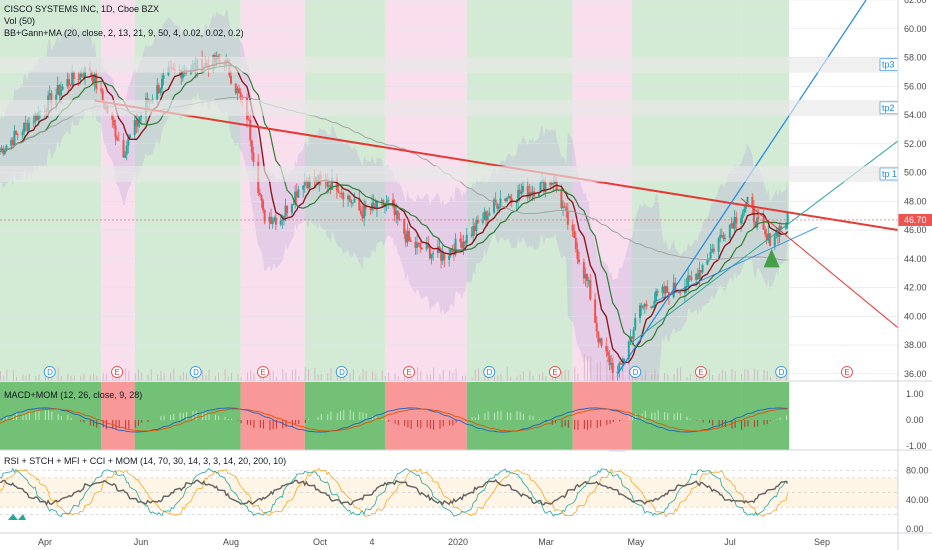 The height and width of the screenshot is (550, 932). I want to click on macd-zone, so click(425, 416).